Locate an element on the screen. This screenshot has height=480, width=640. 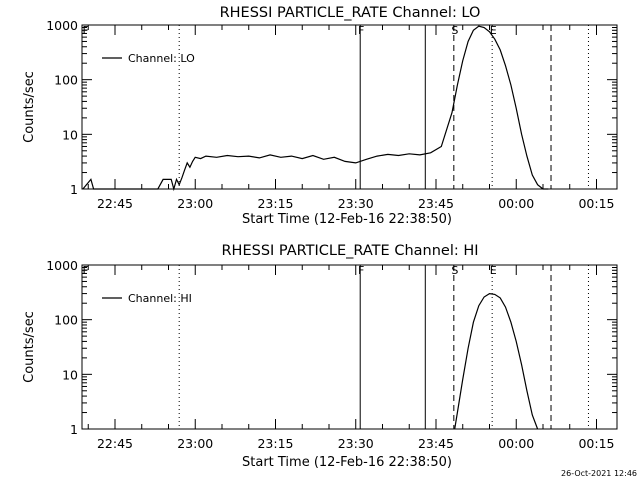
x-axis-label-lo: Start Time (12-Feb-16 22:38:50) is located at coordinates (347, 219).